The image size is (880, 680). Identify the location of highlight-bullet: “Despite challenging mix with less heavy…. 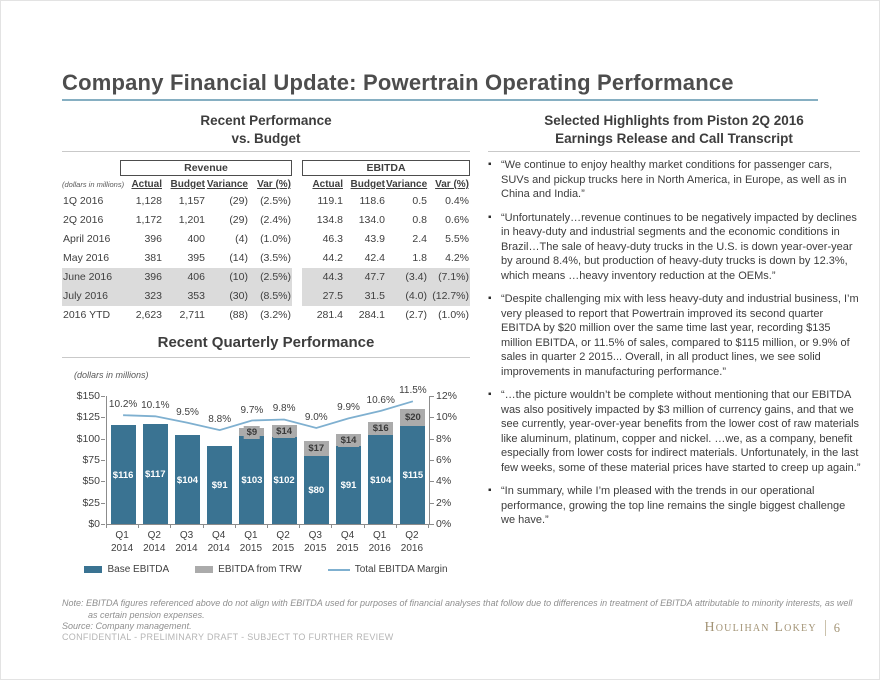
(675, 335).